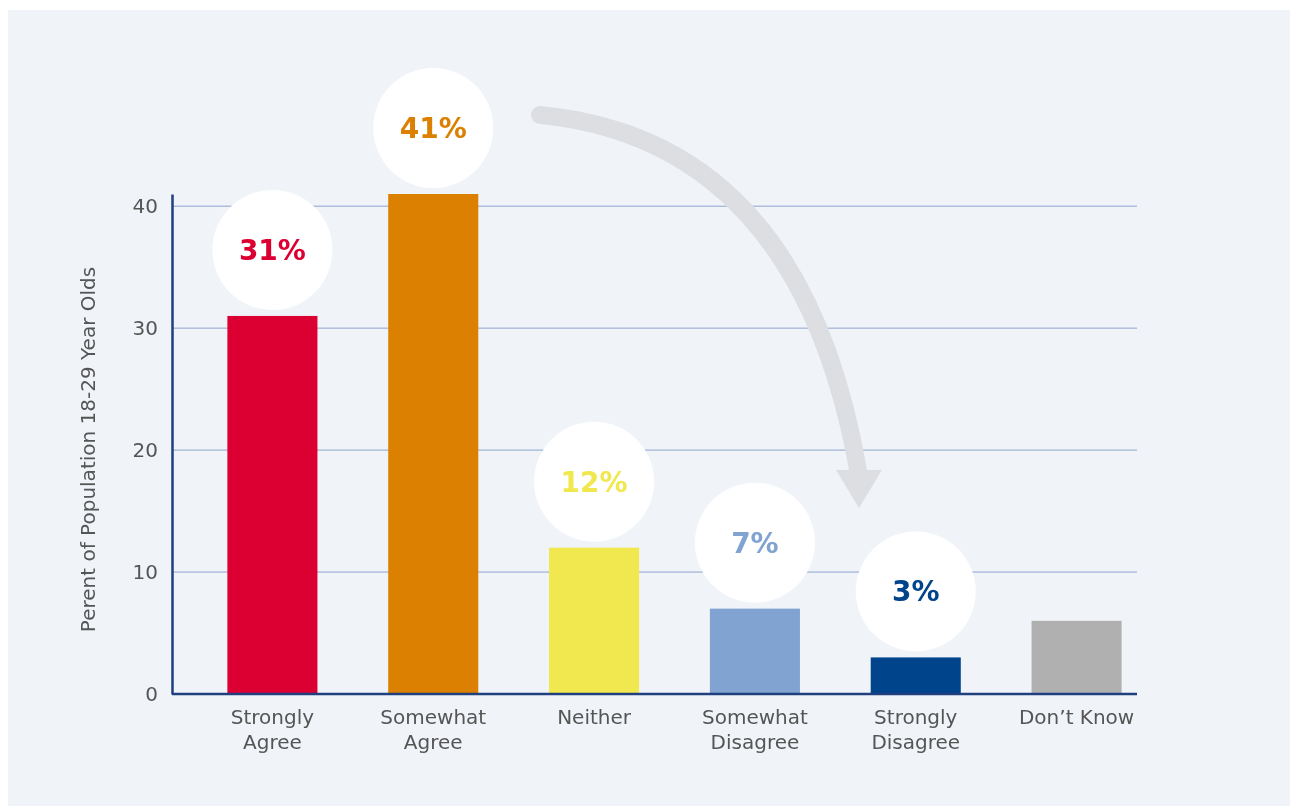  What do you see at coordinates (145, 571) in the screenshot?
I see `y-tick-label: 10` at bounding box center [145, 571].